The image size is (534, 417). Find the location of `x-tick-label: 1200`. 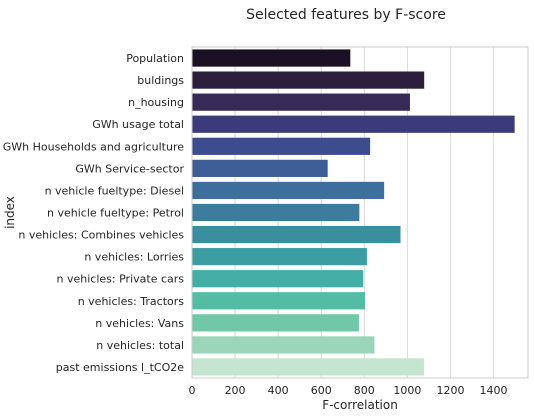

x-tick-label: 1200 is located at coordinates (450, 390).